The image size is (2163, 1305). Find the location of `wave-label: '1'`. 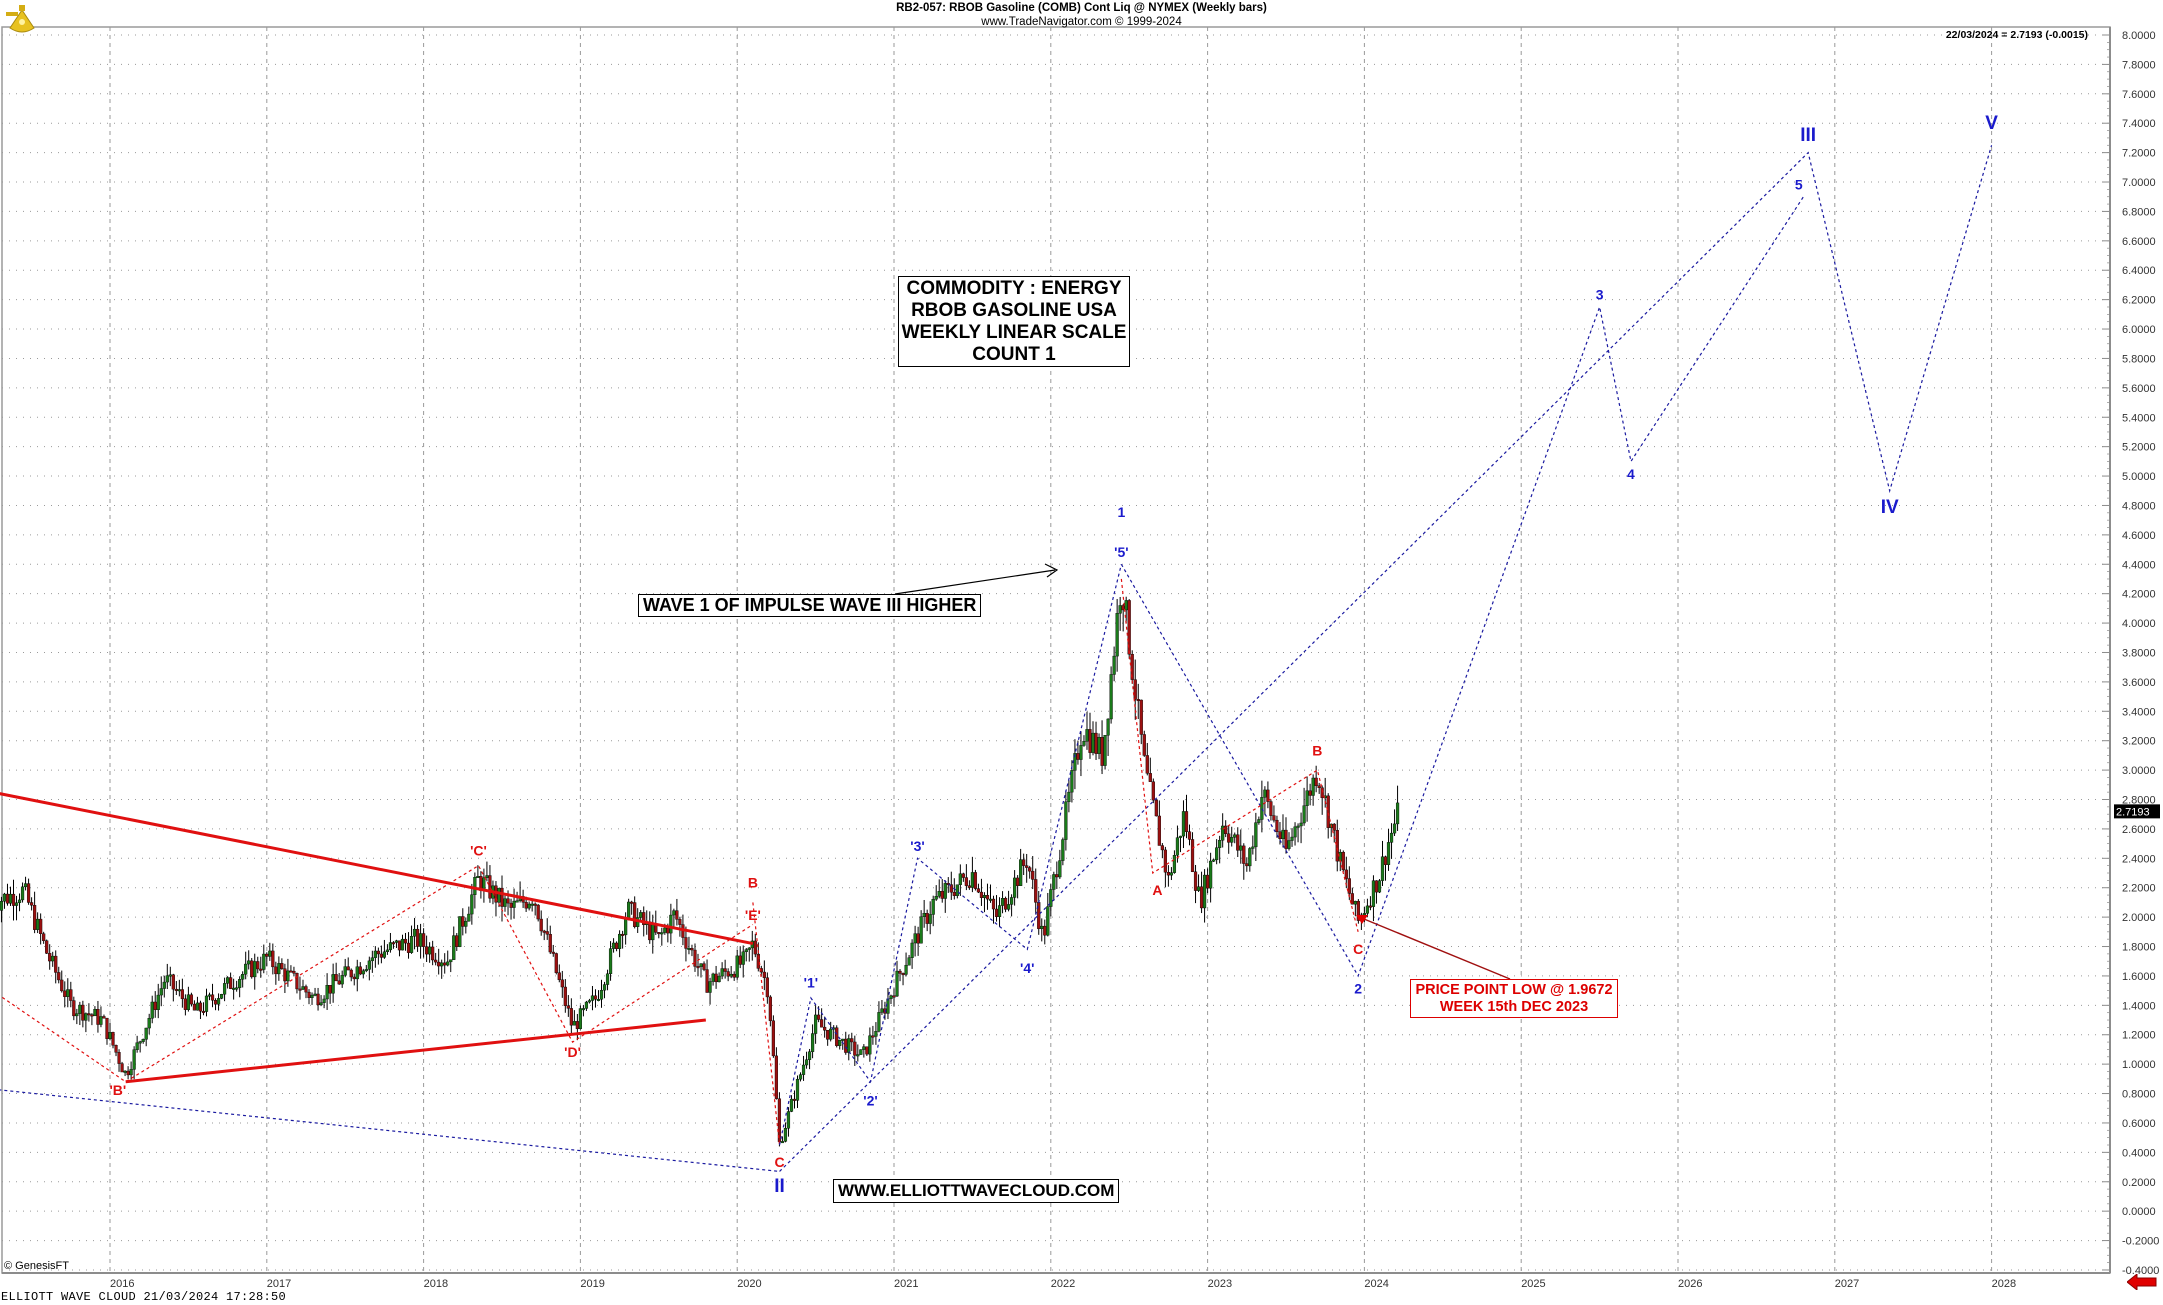

wave-label: '1' is located at coordinates (811, 983).